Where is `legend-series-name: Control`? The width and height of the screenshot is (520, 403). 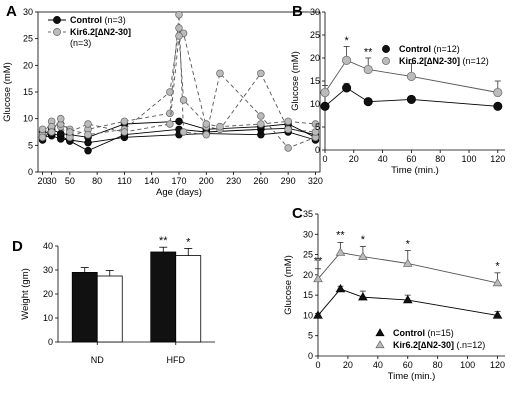 legend-series-name: Control is located at coordinates (86, 20).